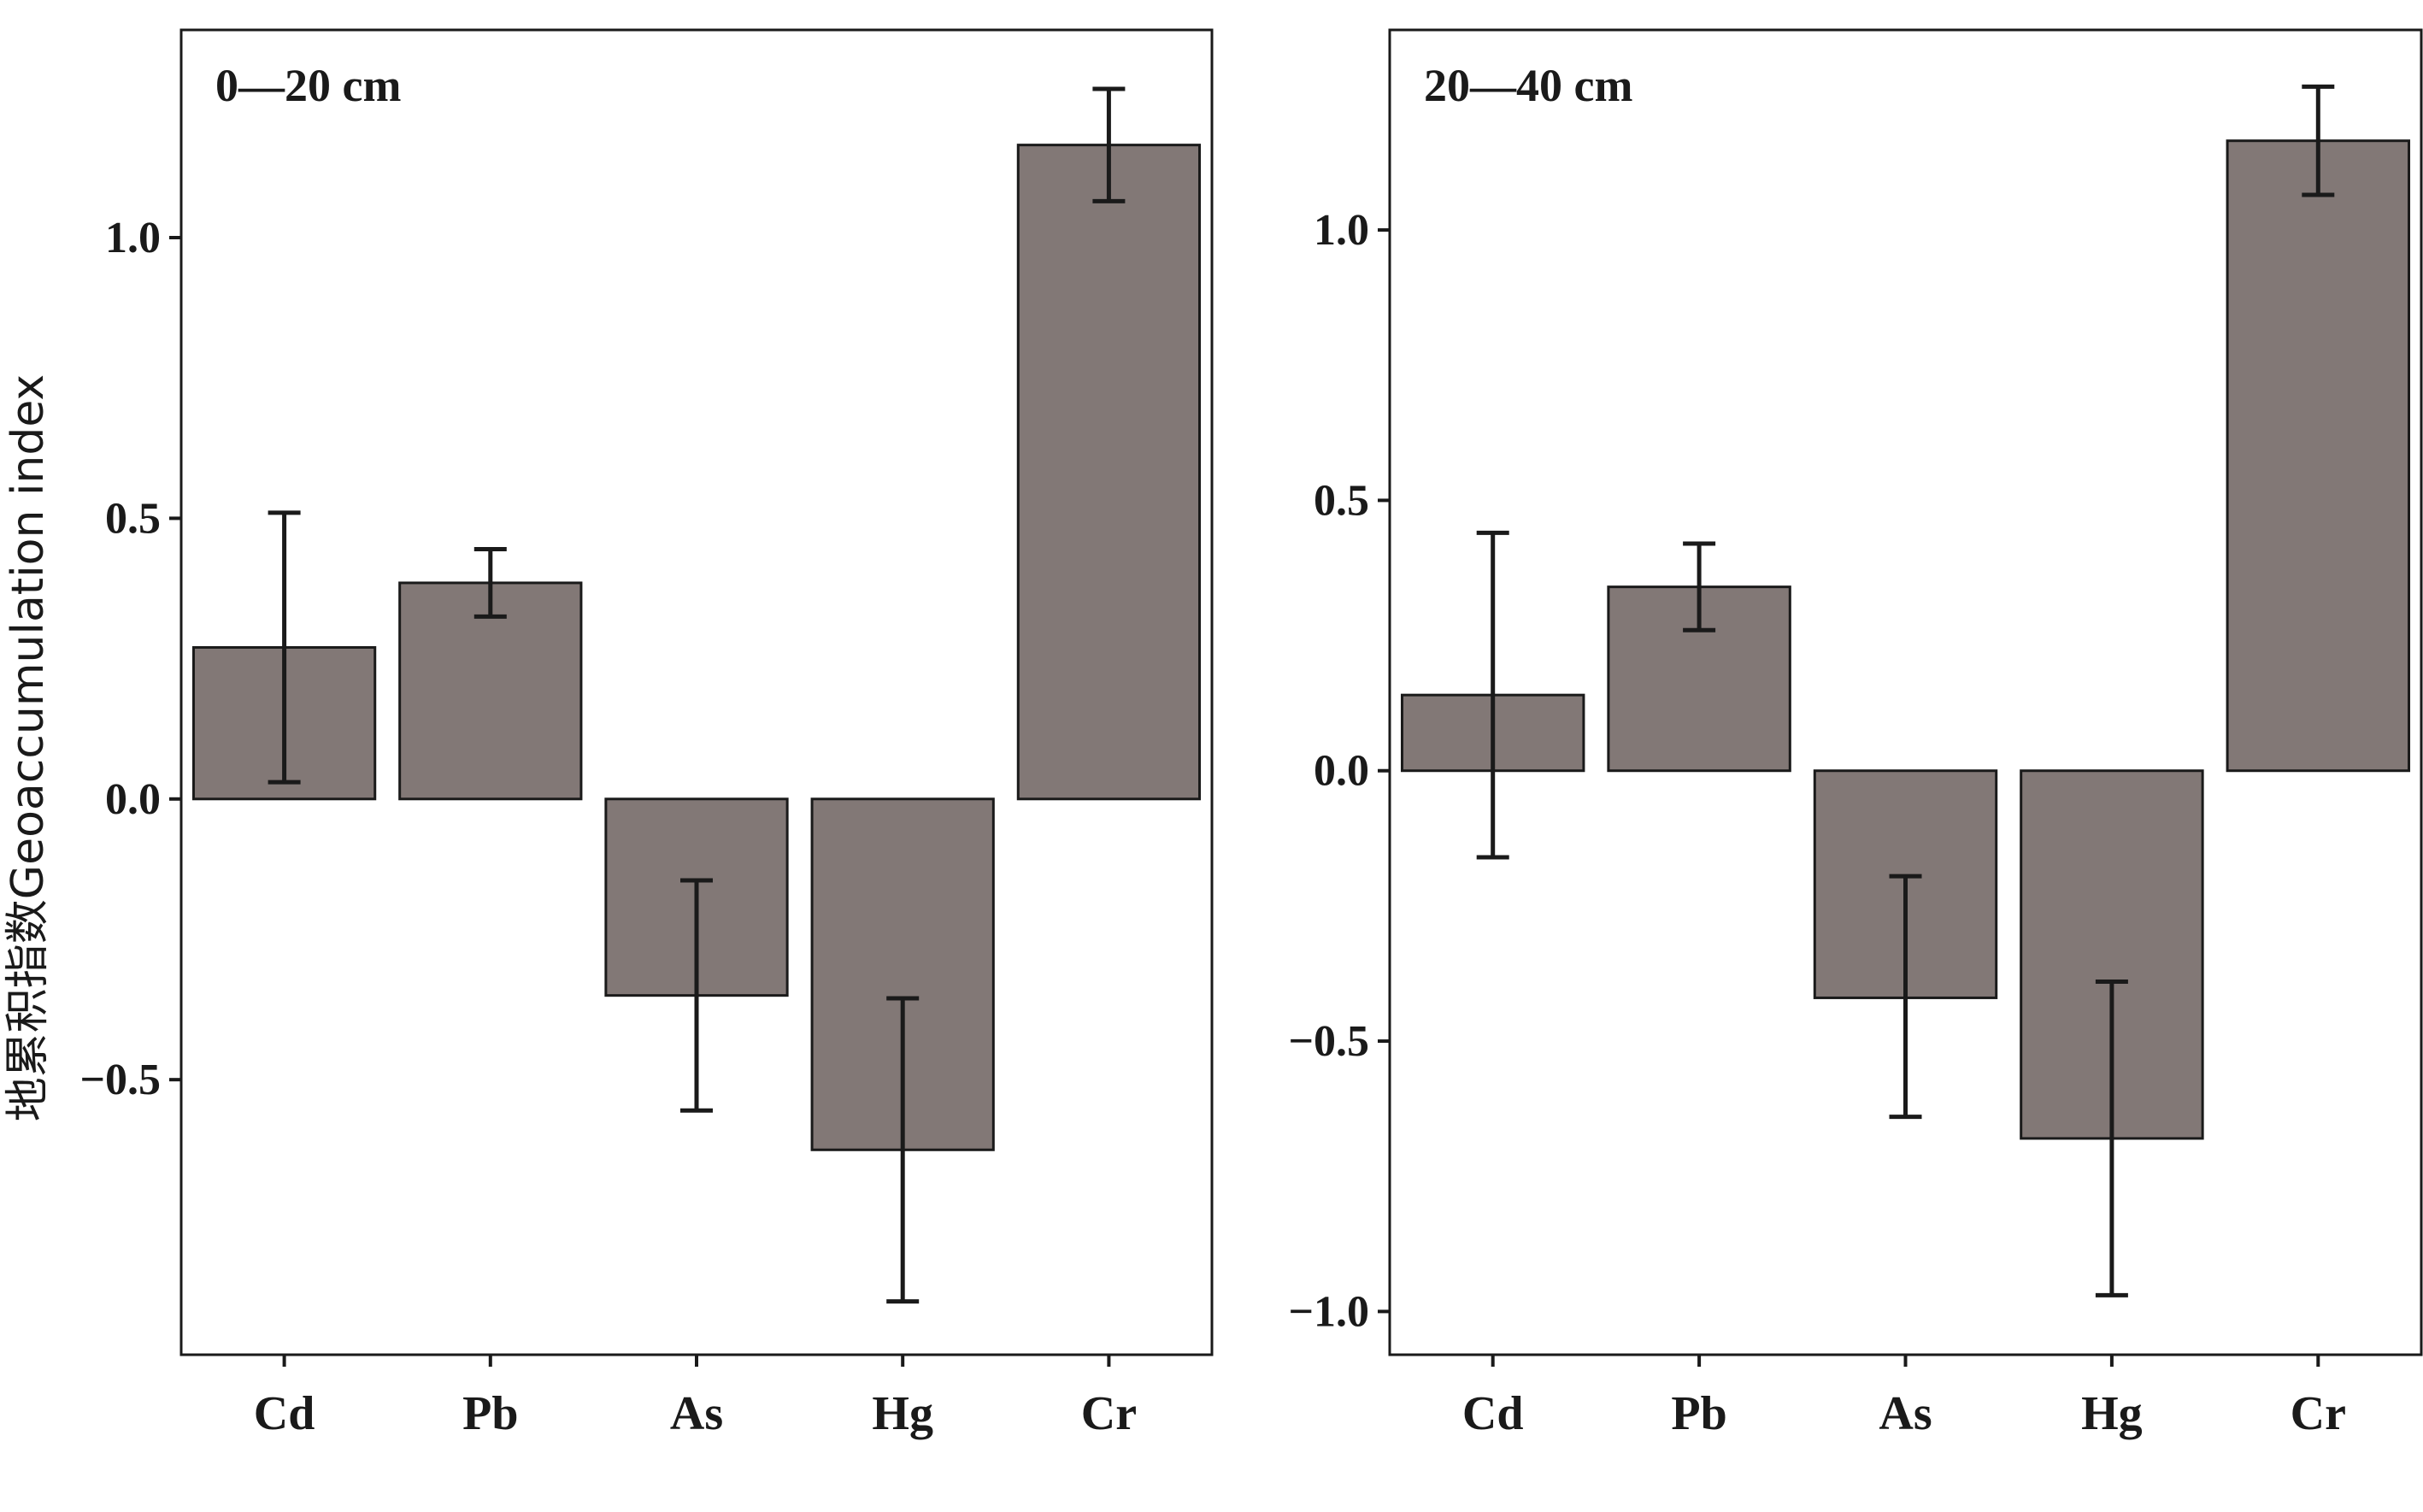  Describe the element at coordinates (28, 747) in the screenshot. I see `y-axis-label: 地累积指数Geoaccumulation index` at that location.